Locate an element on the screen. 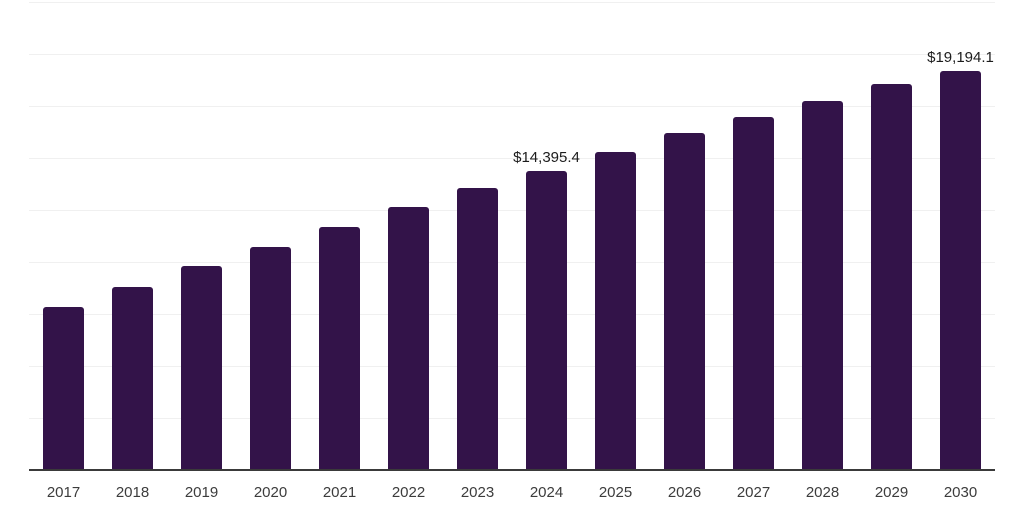  bar-2028 is located at coordinates (822, 285).